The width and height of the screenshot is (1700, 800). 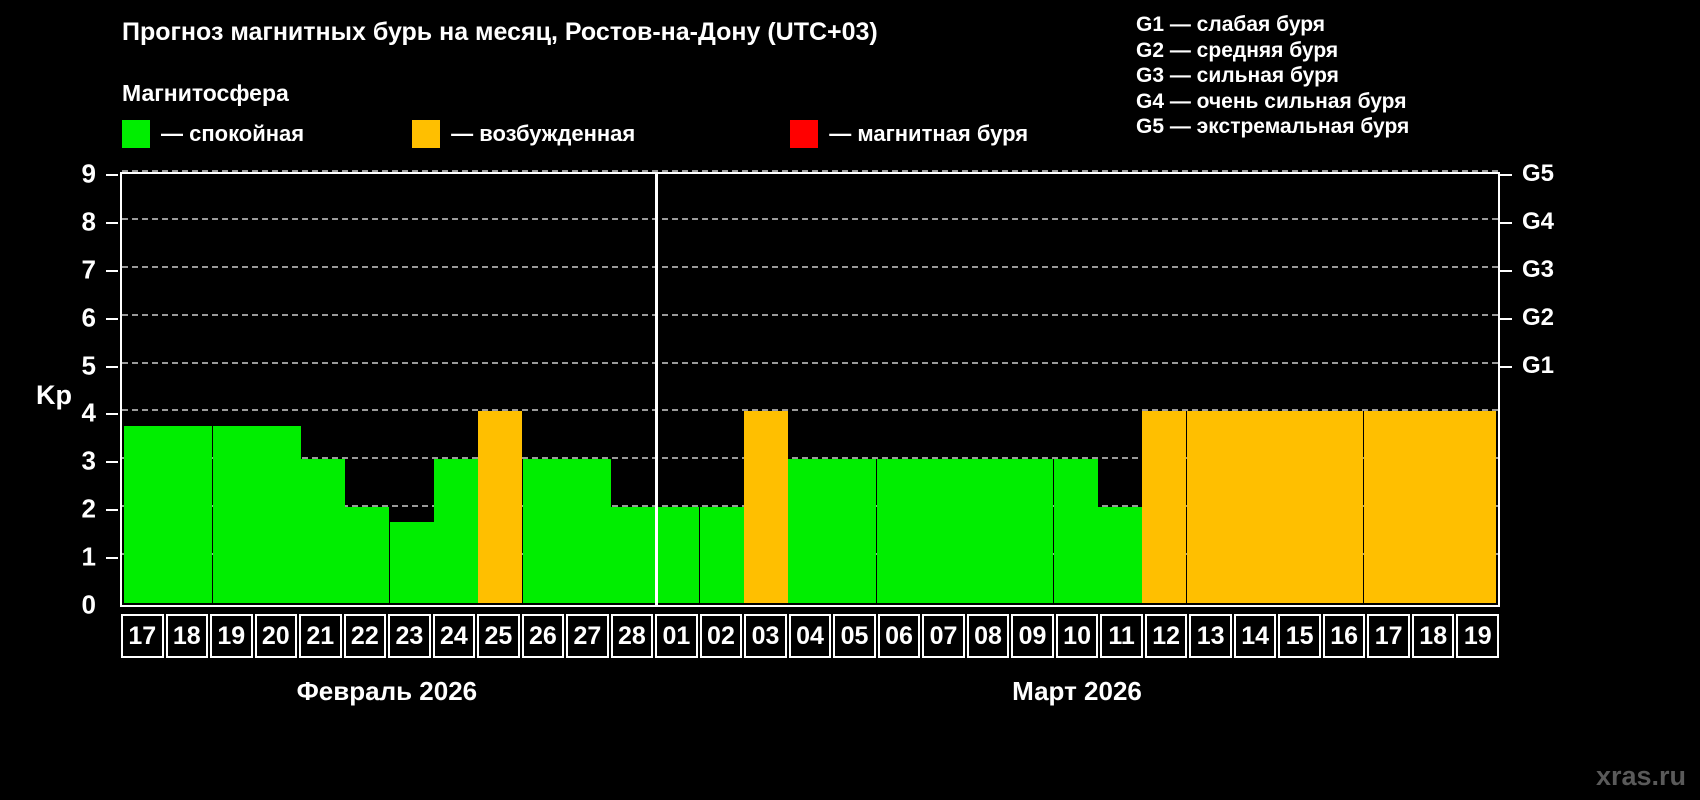 I want to click on y-axis: 0 1 2 3 4 5 6 7 8 9, so click(x=59, y=389).